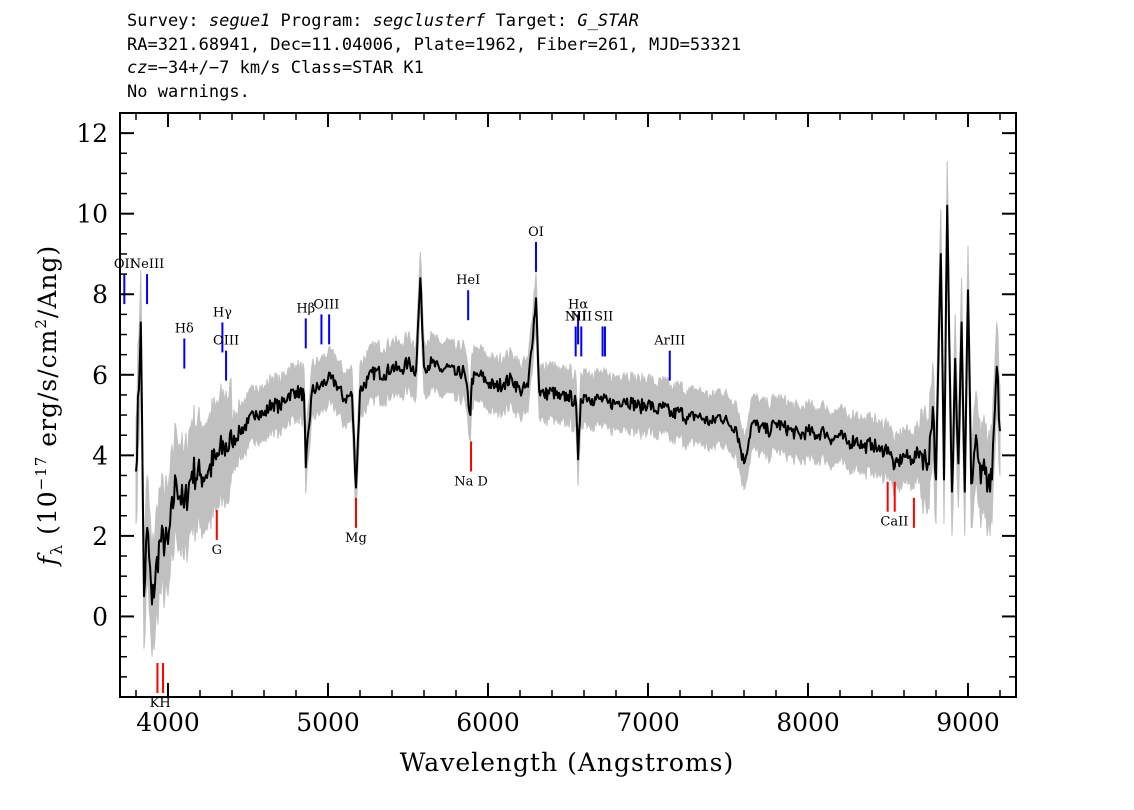 The height and width of the screenshot is (810, 1134). I want to click on line-label: OI, so click(536, 232).